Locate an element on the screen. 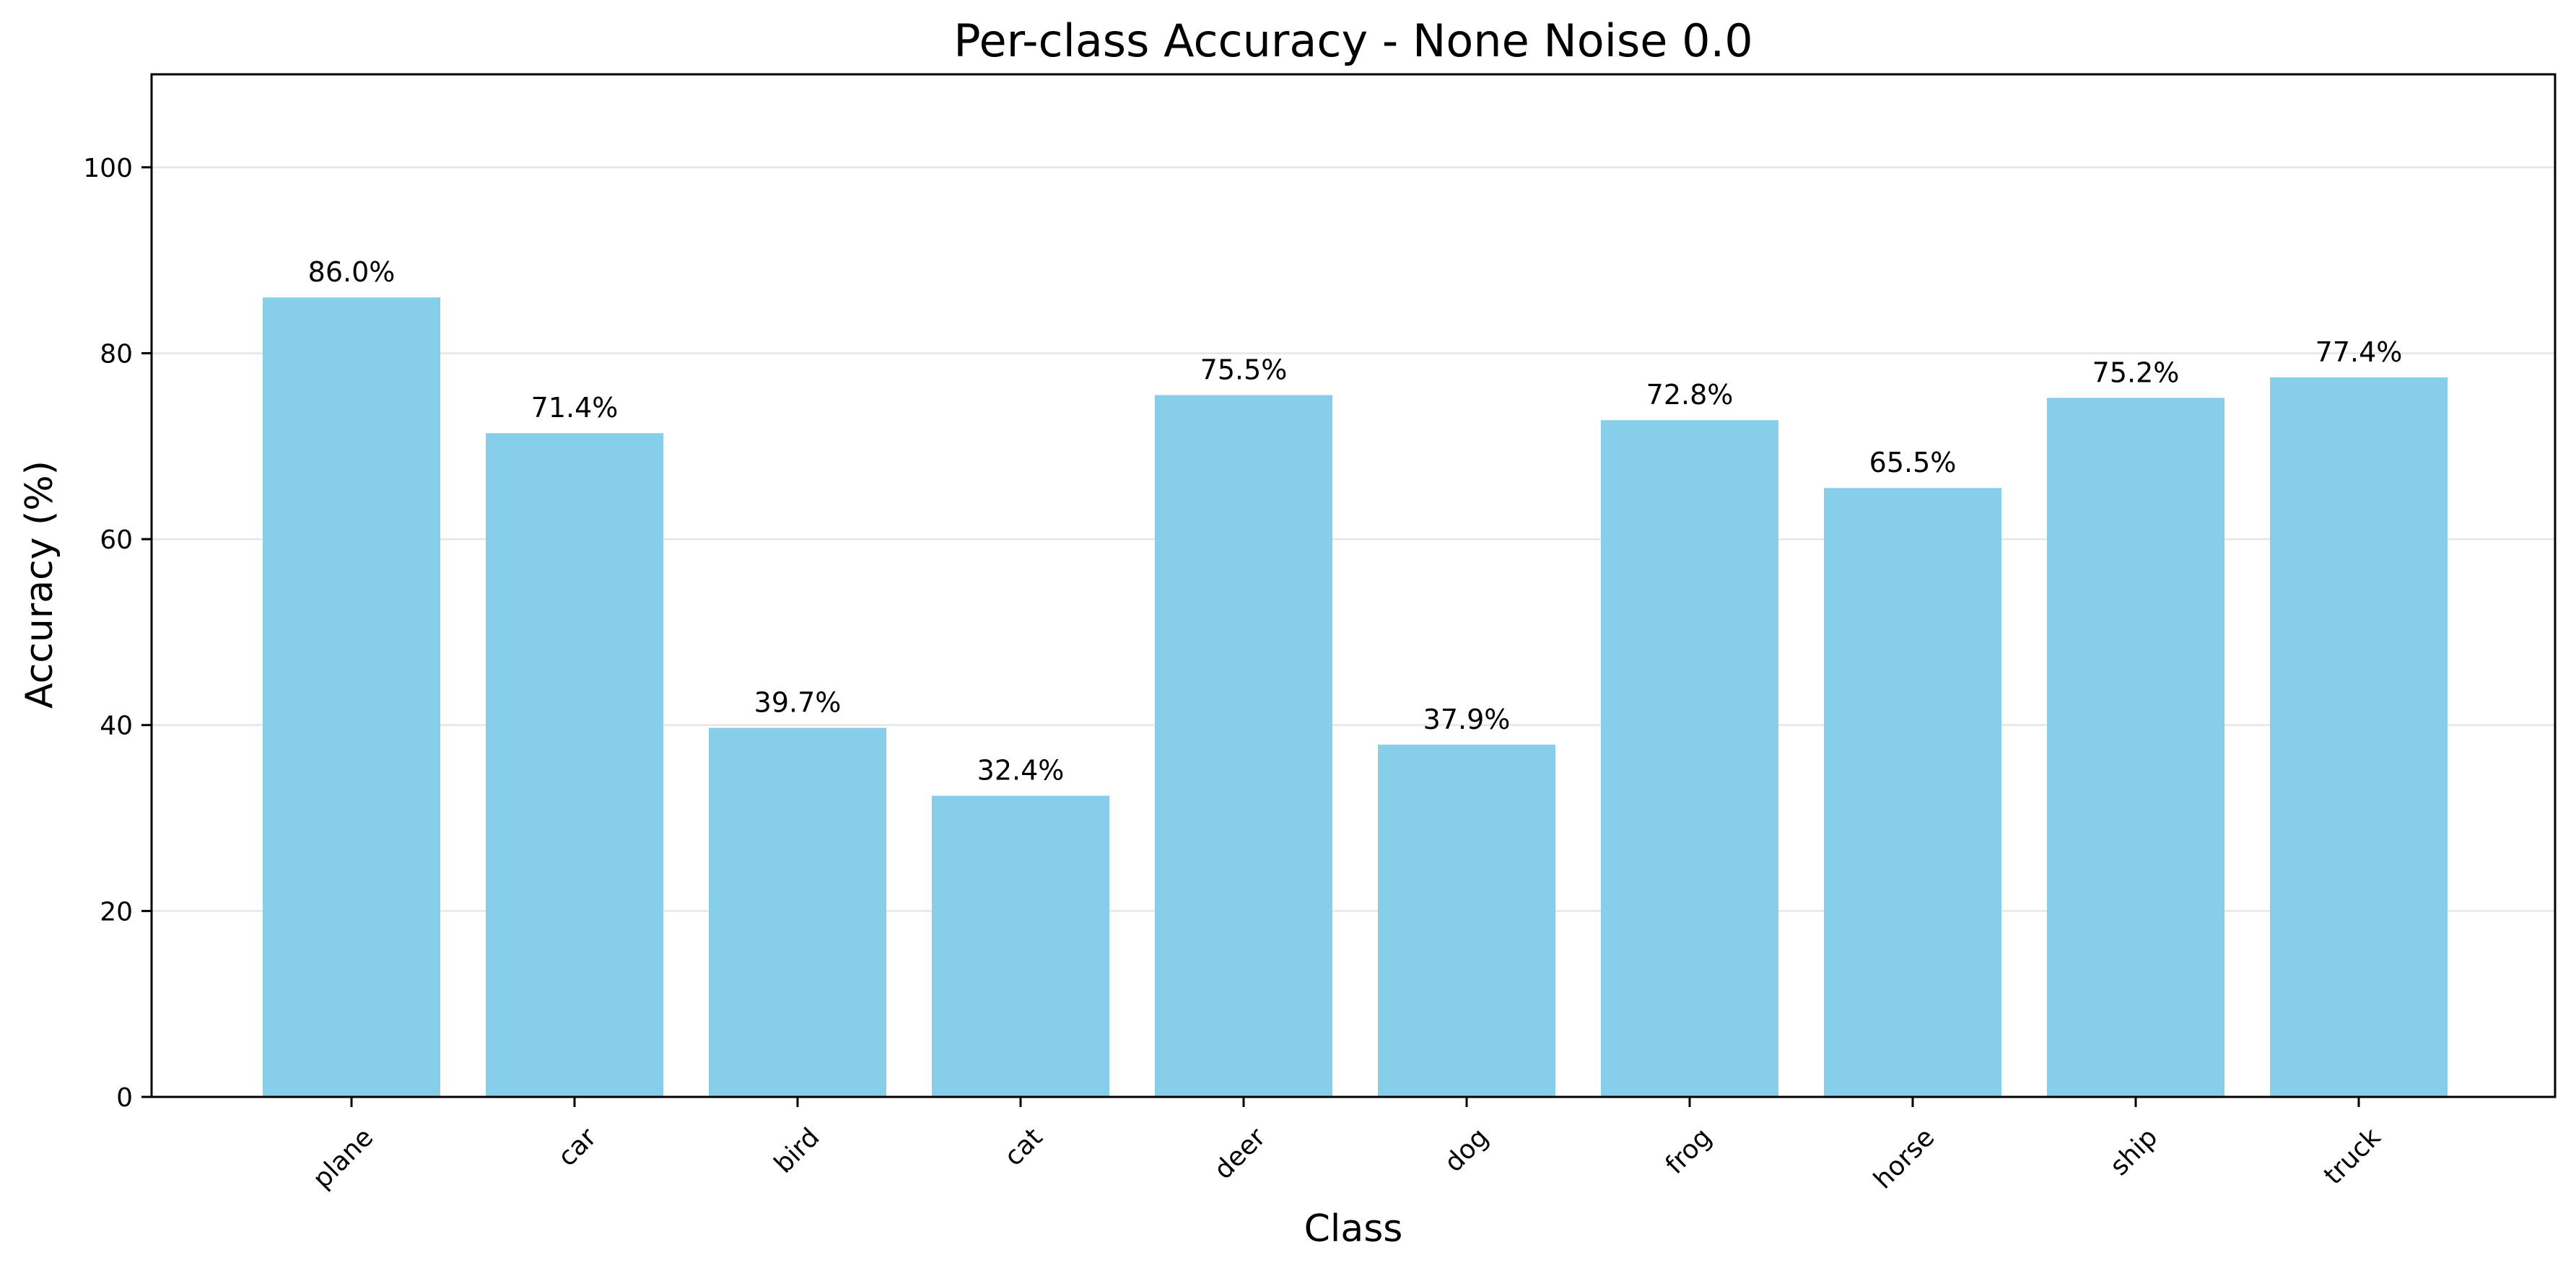  x-tick-label-bird: bird is located at coordinates (797, 1150).